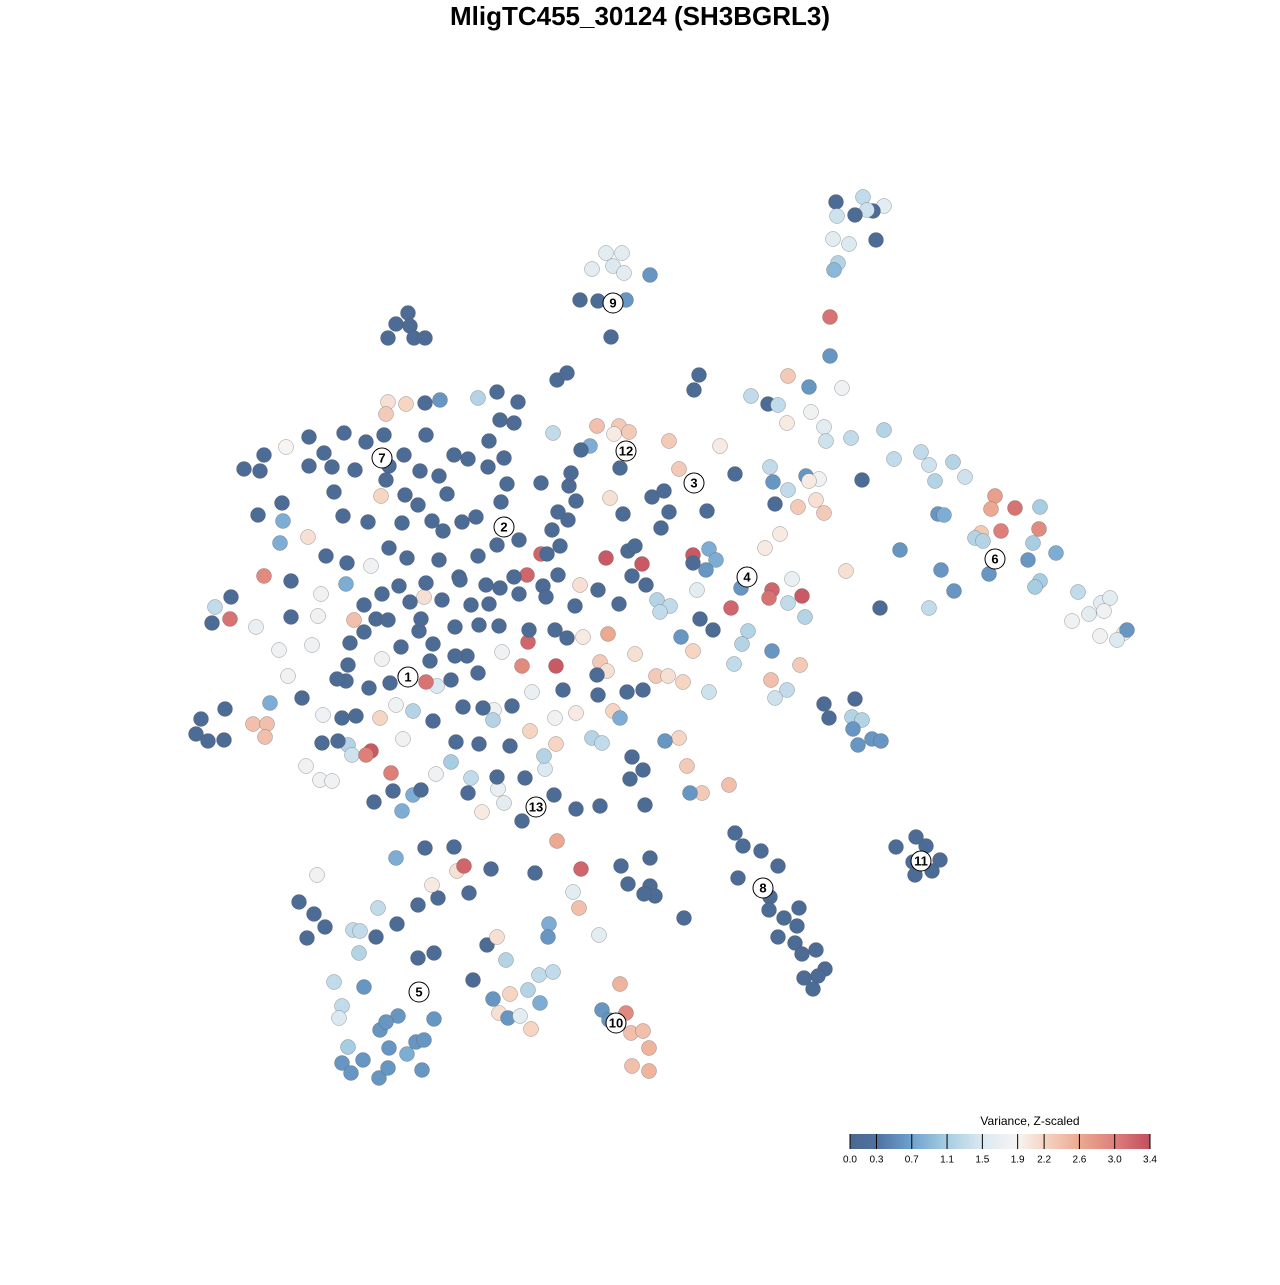  What do you see at coordinates (762, 887) in the screenshot?
I see `cluster-label: 8` at bounding box center [762, 887].